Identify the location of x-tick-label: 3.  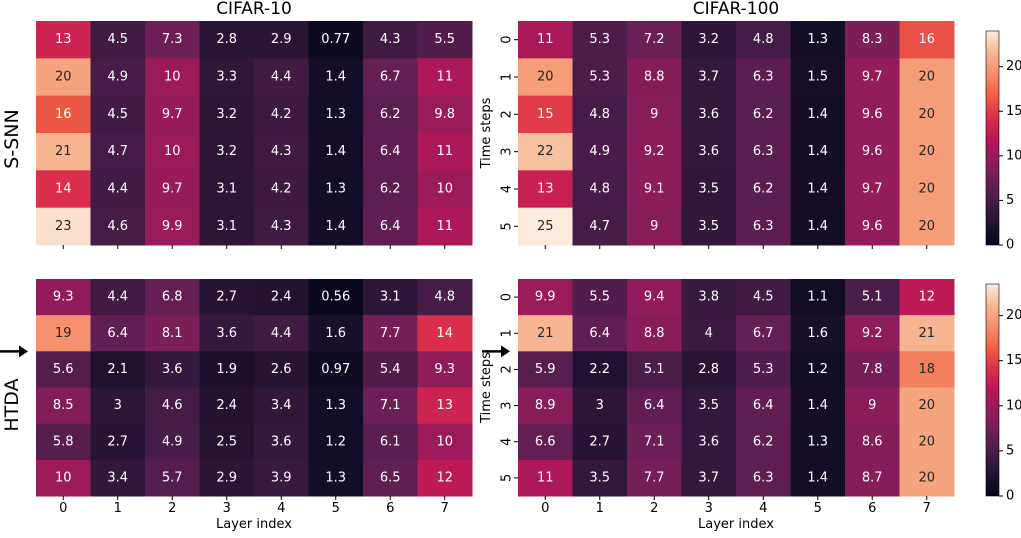
(709, 508).